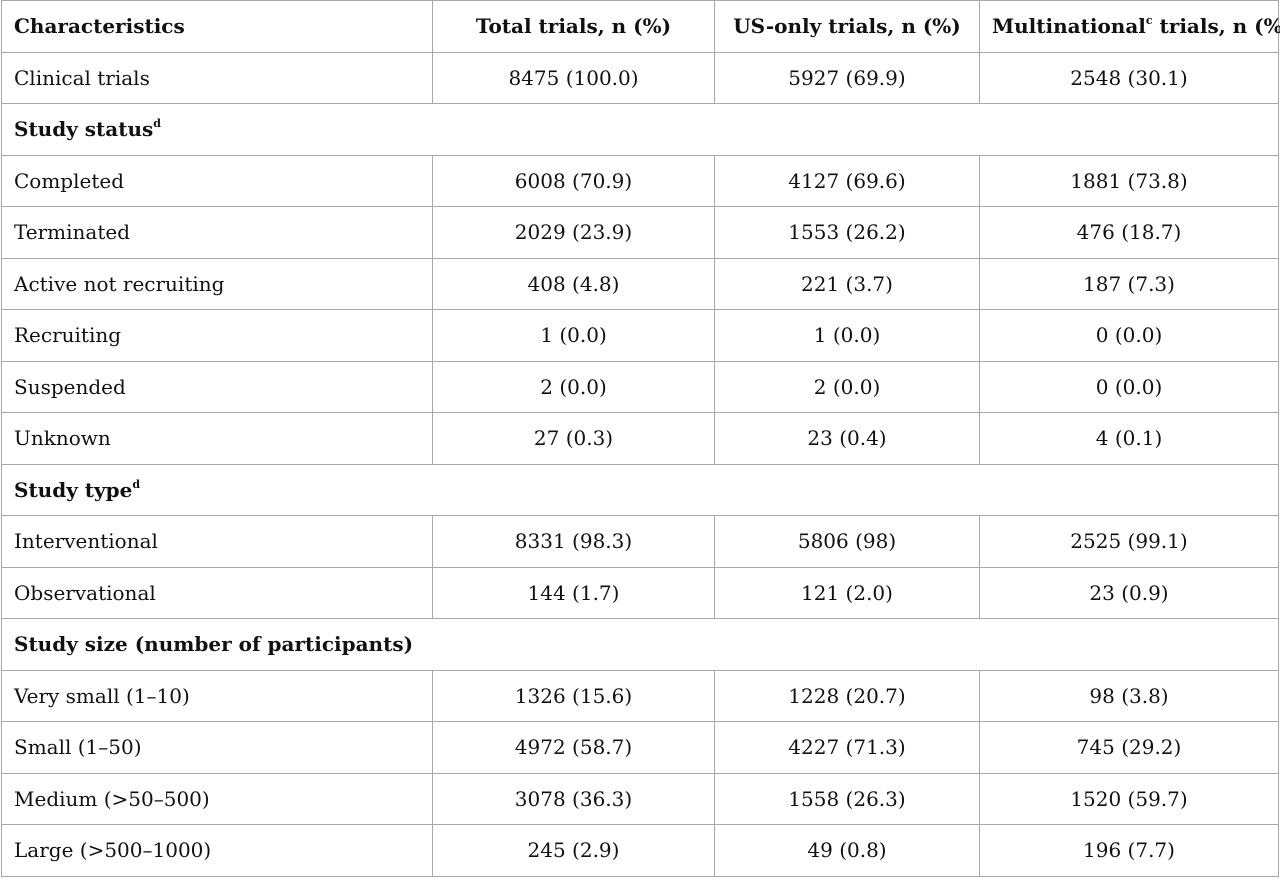 The height and width of the screenshot is (879, 1280). I want to click on total-cell: 2 (0.0), so click(573, 386).